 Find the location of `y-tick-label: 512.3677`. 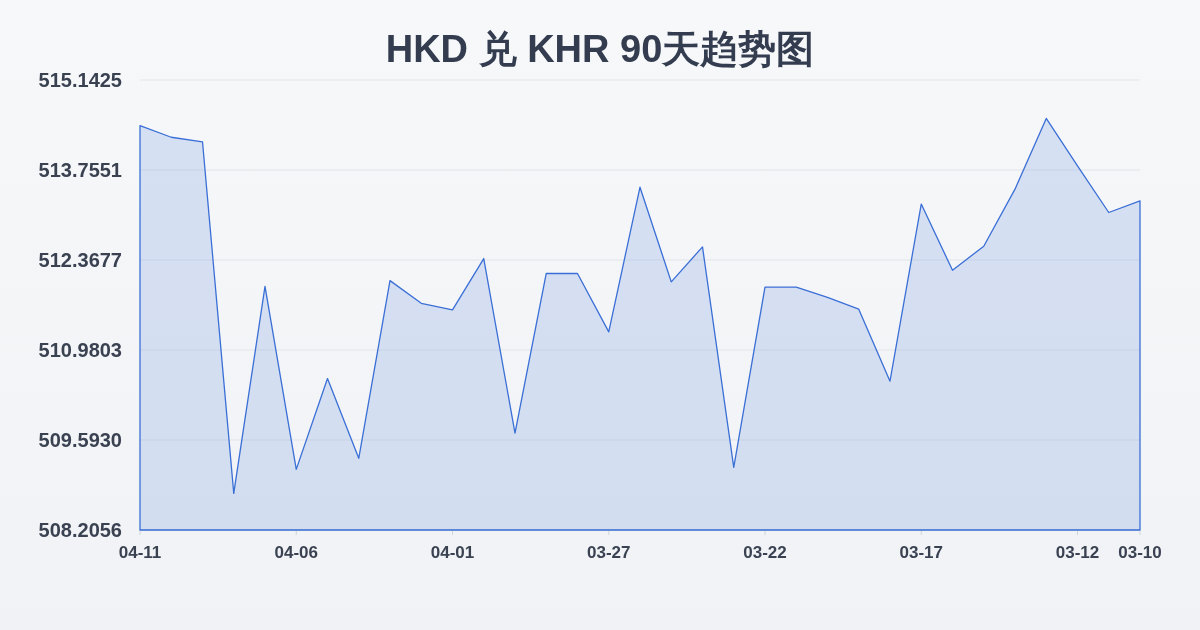

y-tick-label: 512.3677 is located at coordinates (80, 260).